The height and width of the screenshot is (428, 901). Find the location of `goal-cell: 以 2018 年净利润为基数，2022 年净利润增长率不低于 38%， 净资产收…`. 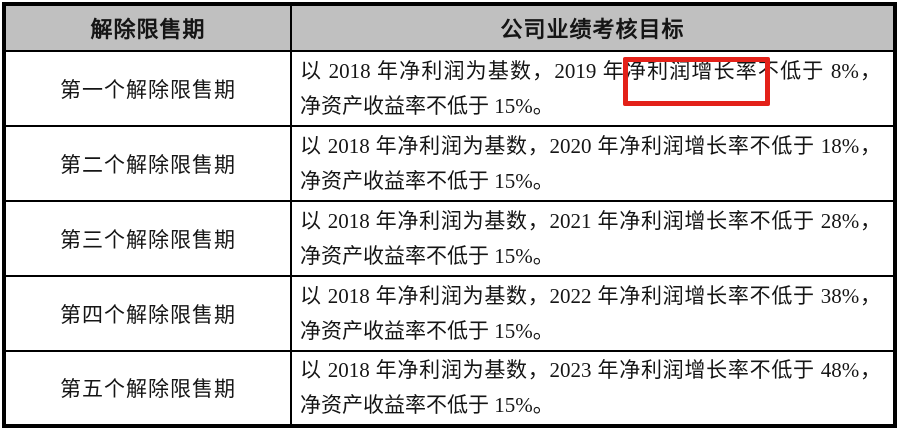

goal-cell: 以 2018 年净利润为基数，2022 年净利润增长率不低于 38%， 净资产收… is located at coordinates (593, 313).